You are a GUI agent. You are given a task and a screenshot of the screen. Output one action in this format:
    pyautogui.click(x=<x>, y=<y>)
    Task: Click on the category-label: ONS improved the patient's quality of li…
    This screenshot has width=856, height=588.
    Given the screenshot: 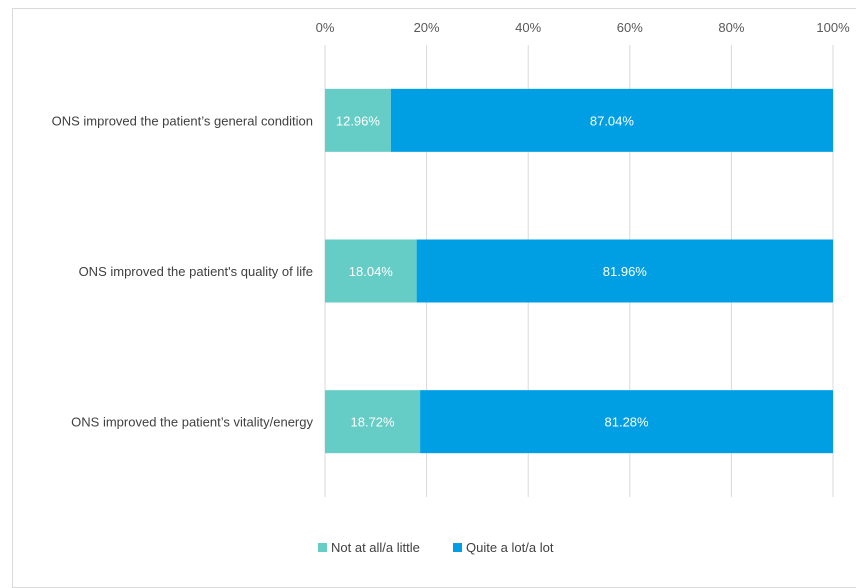 What is the action you would take?
    pyautogui.click(x=196, y=271)
    